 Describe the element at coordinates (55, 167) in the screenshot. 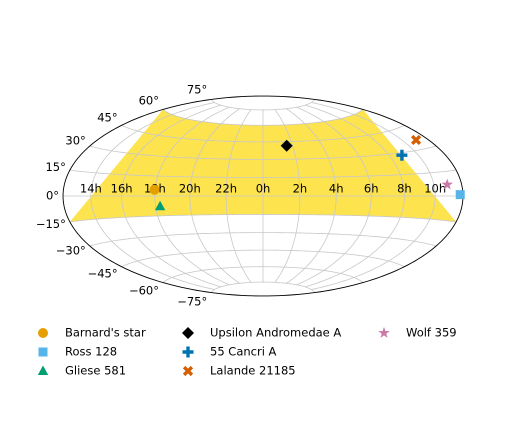

I see `y-tick-label: 15°` at that location.